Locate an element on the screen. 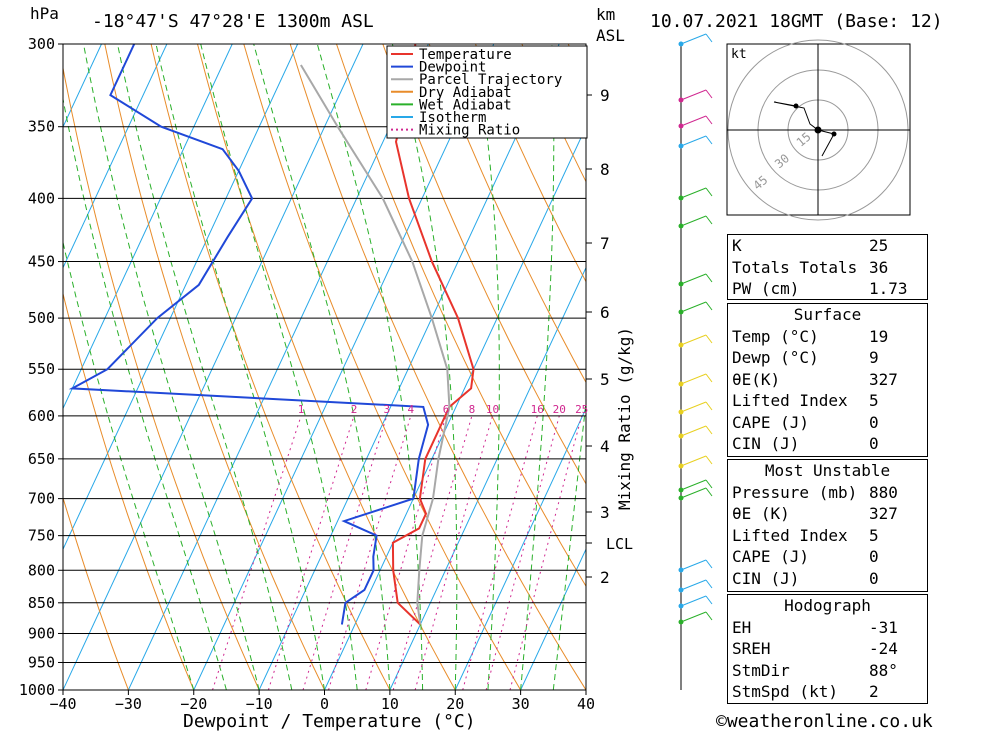  pressure-tick-label: 1000 is located at coordinates (37, 690).